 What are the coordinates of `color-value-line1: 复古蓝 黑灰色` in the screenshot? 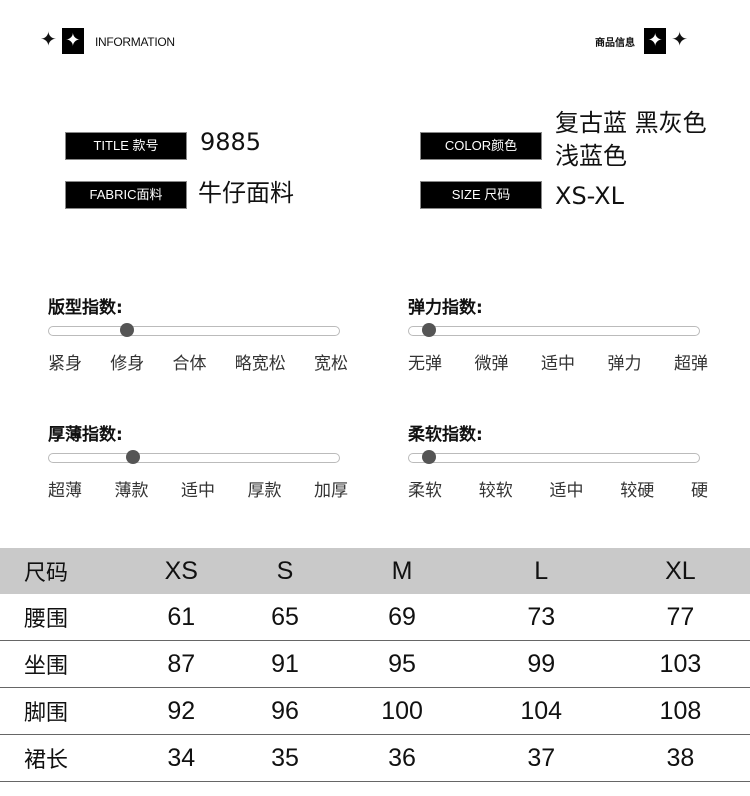 It's located at (631, 123).